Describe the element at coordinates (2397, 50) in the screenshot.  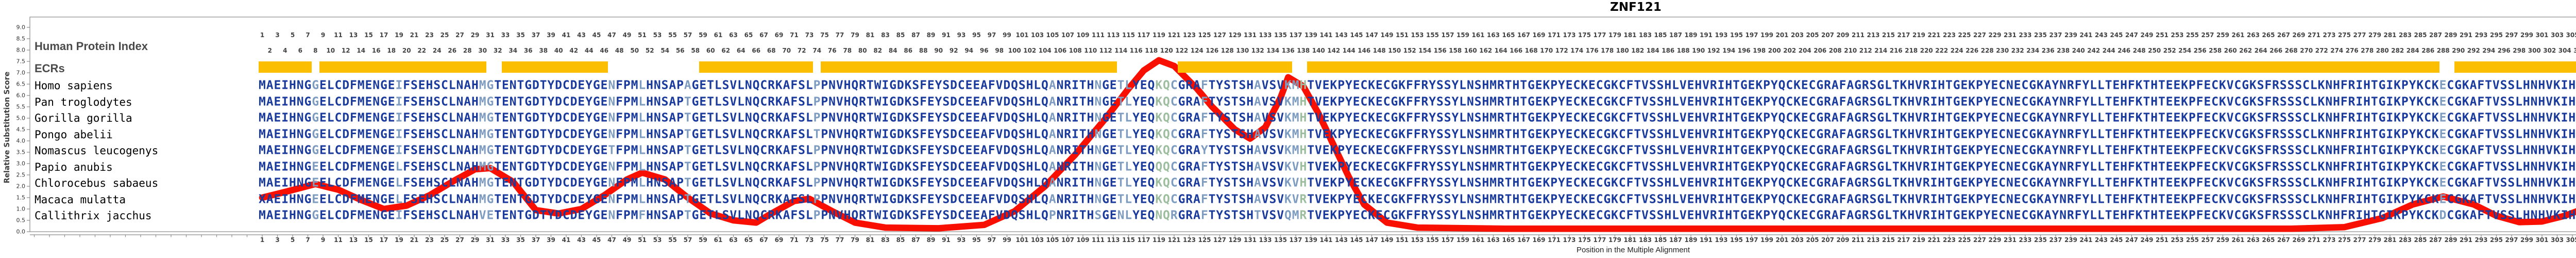
I see `ruler-number: 282` at that location.